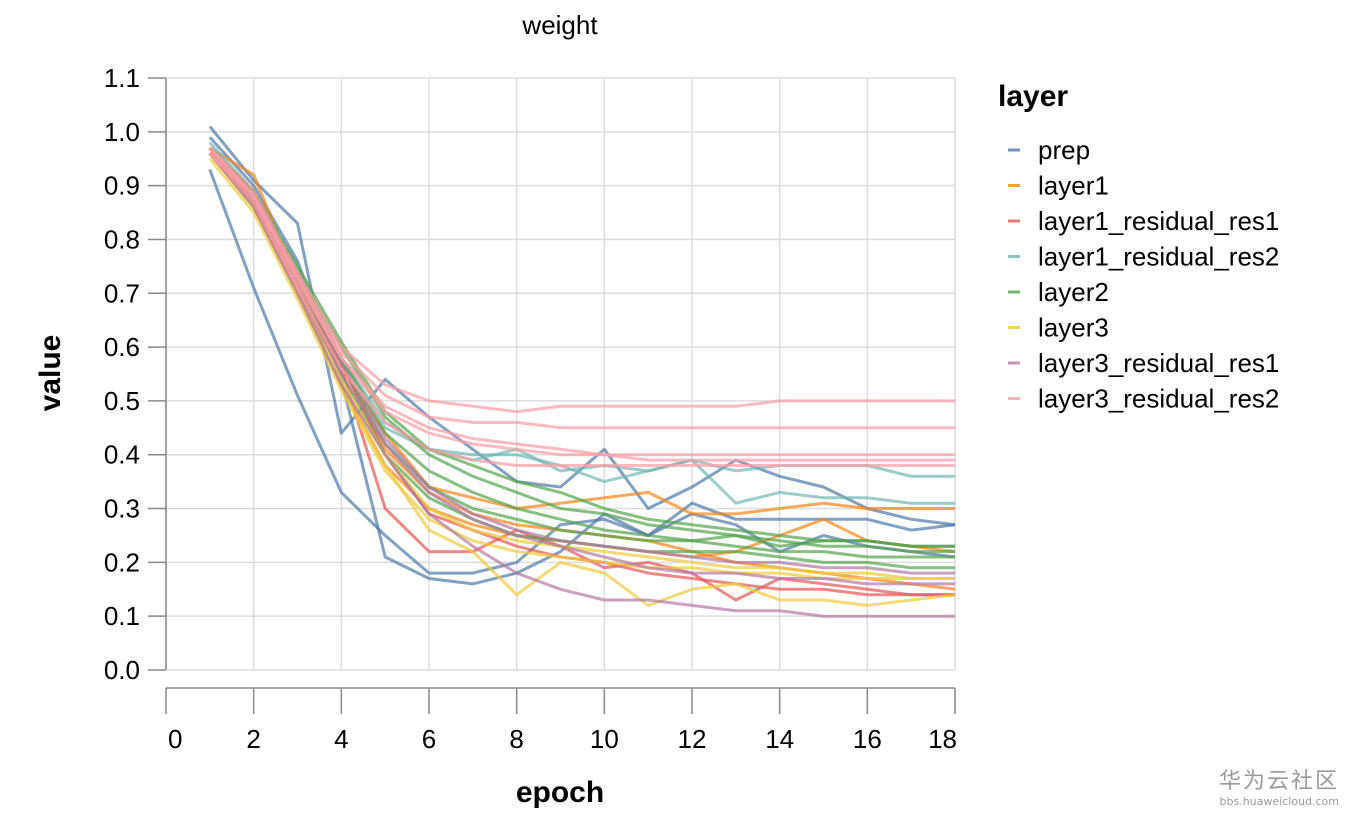  I want to click on y-tick-label: 0.9, so click(122, 186).